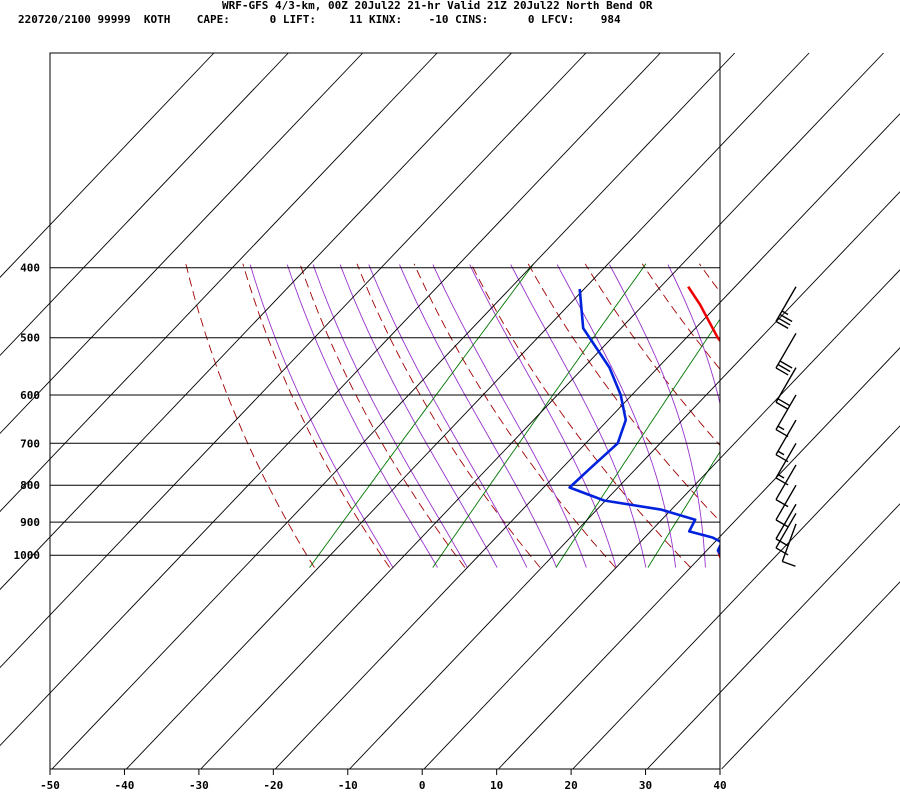 The height and width of the screenshot is (800, 900). What do you see at coordinates (50, 785) in the screenshot?
I see `x-tick-label: -50` at bounding box center [50, 785].